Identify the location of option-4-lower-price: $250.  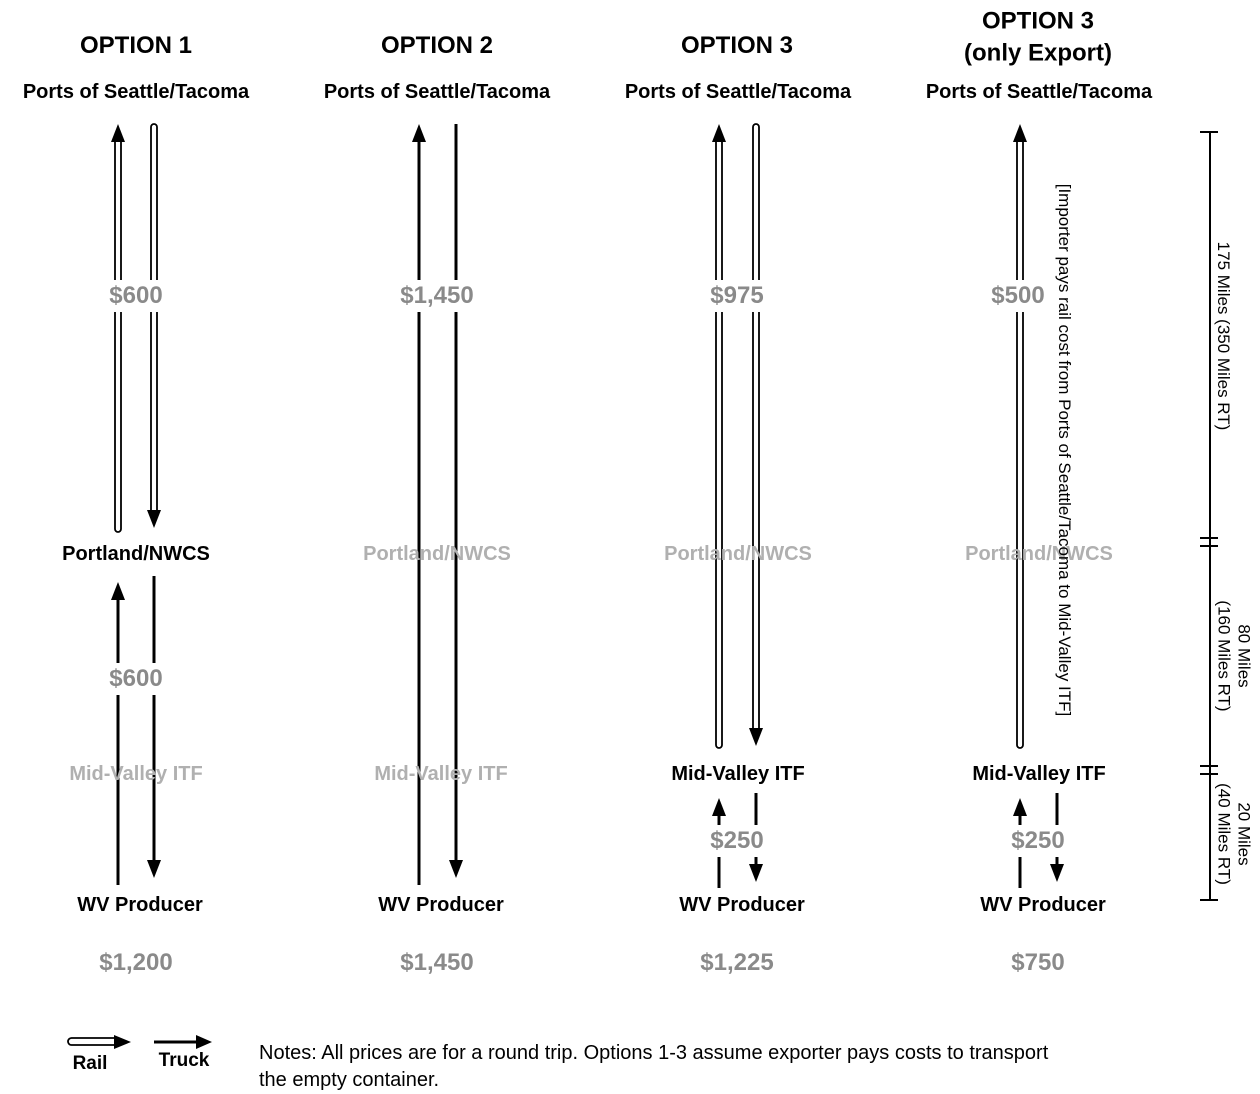
(1038, 840).